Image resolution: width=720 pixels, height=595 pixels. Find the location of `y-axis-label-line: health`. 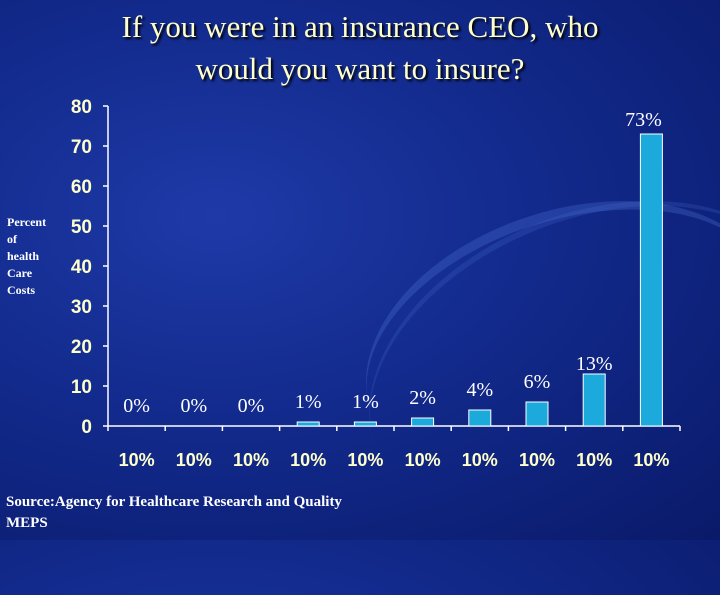

y-axis-label-line: health is located at coordinates (23, 256).